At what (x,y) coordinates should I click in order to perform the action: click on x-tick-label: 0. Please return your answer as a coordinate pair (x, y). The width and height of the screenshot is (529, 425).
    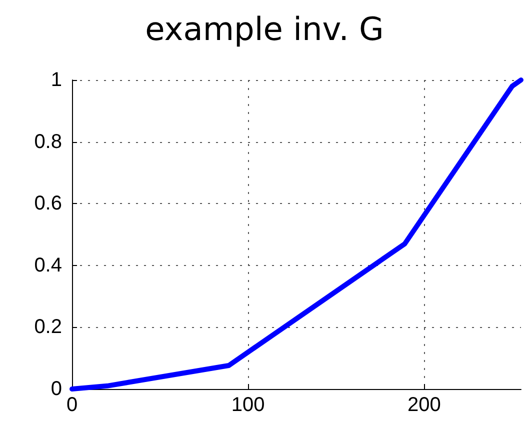
    Looking at the image, I should click on (72, 405).